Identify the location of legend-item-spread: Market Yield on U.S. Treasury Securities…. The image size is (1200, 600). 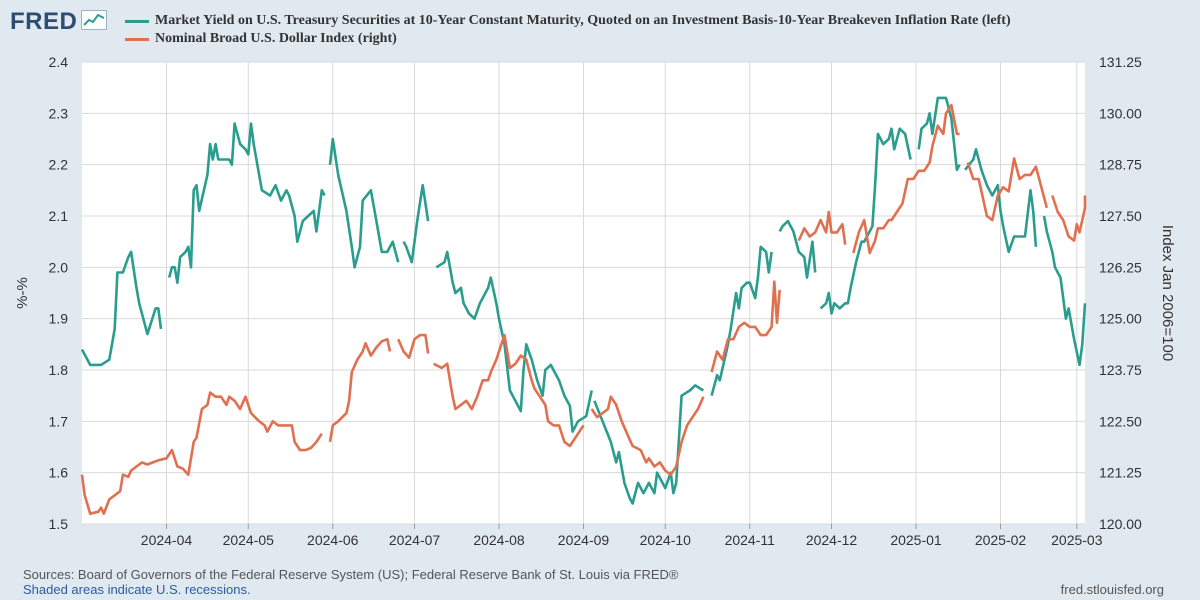
(568, 21).